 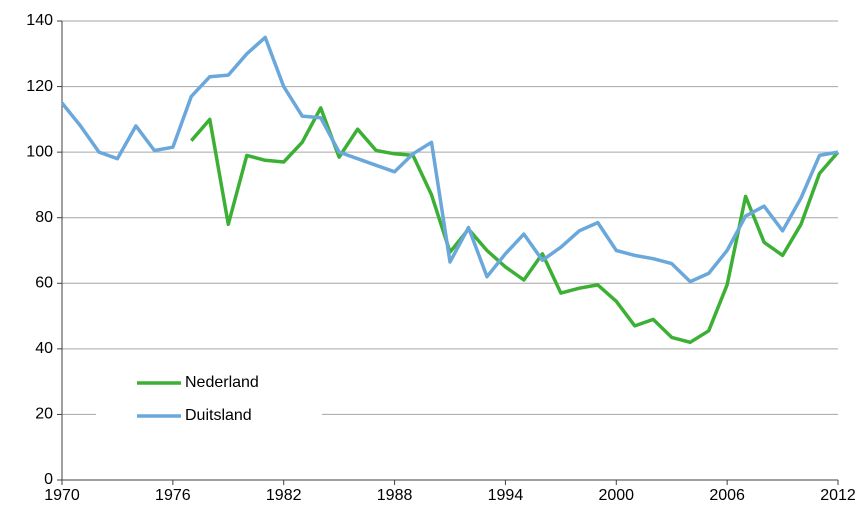 What do you see at coordinates (209, 399) in the screenshot?
I see `legend-box` at bounding box center [209, 399].